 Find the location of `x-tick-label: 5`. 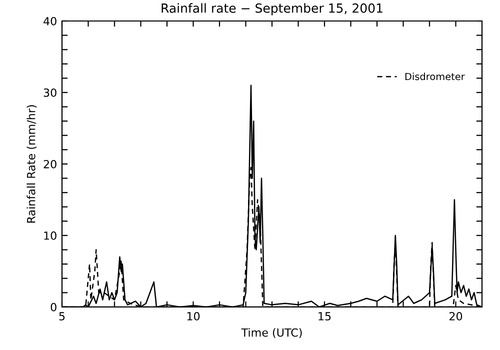

x-tick-label: 5 is located at coordinates (62, 316).